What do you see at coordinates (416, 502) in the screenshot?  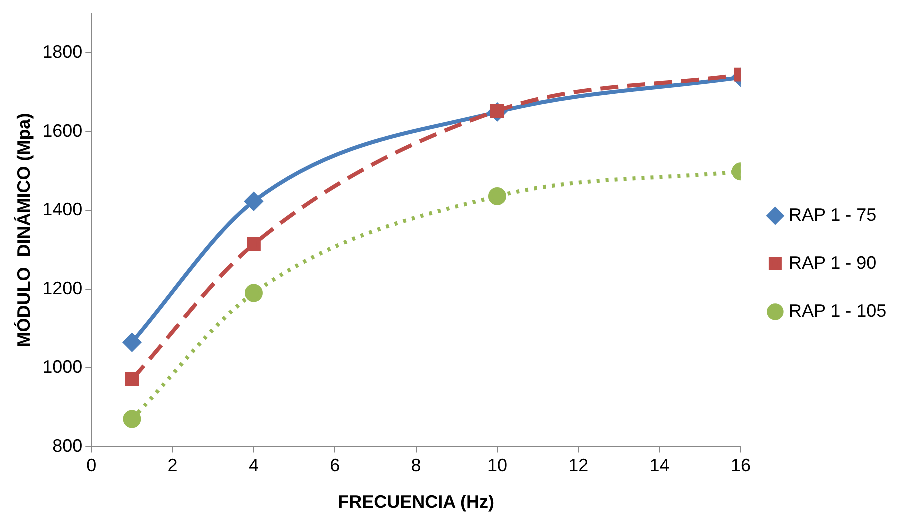 I see `x-axis-title: FRECUENCIA (Hz)` at bounding box center [416, 502].